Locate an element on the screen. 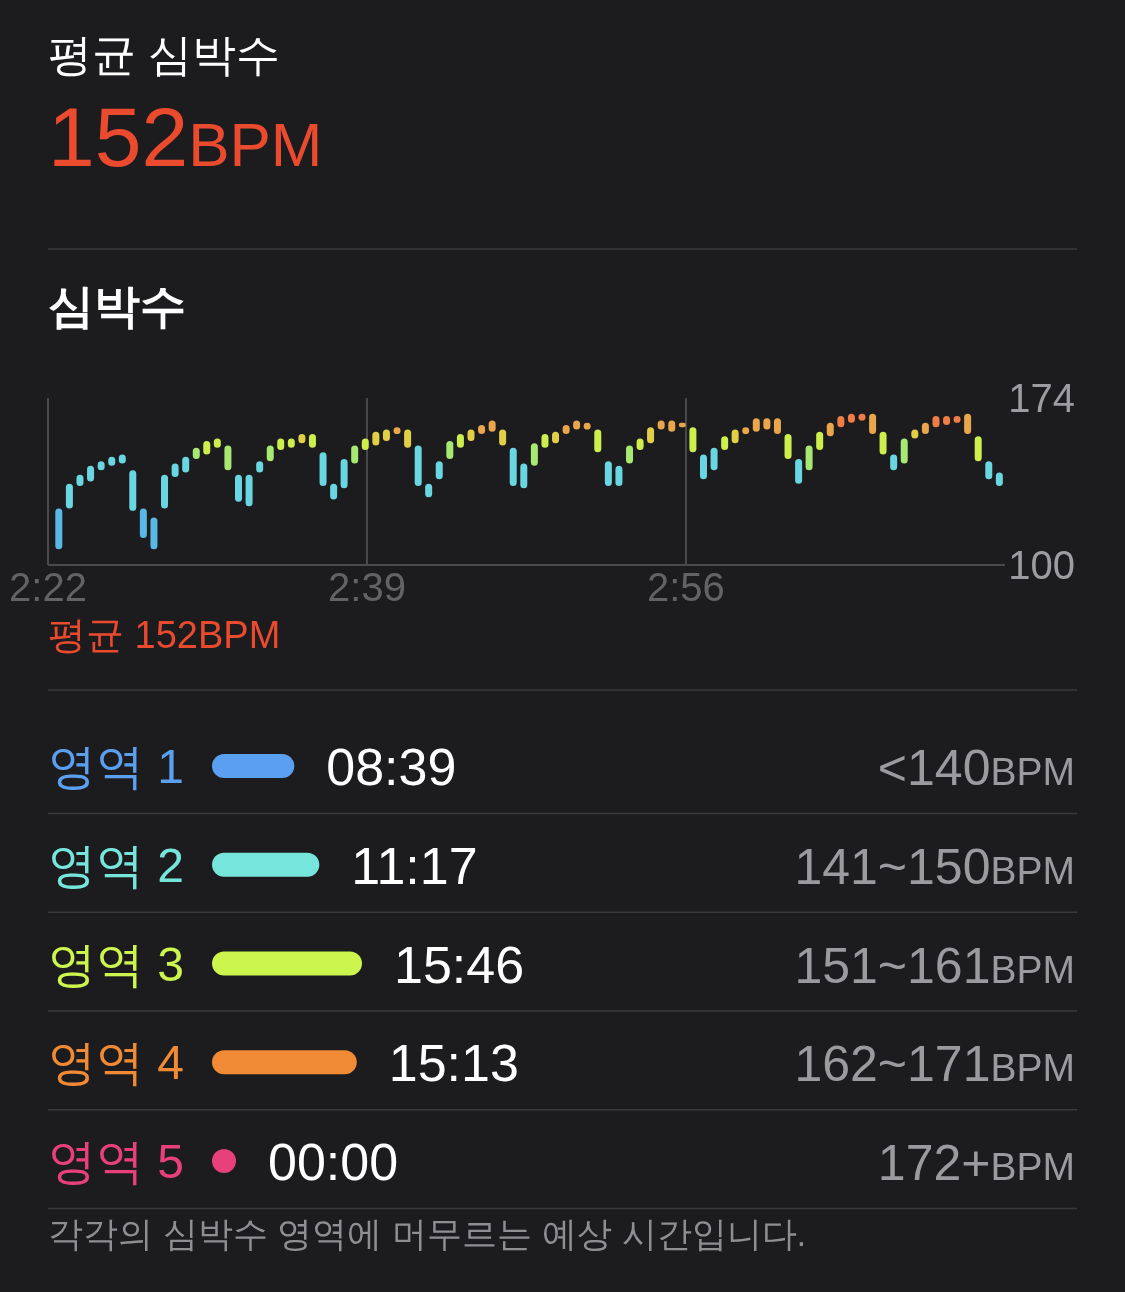 The image size is (1125, 1292). text: 평균 152BPM is located at coordinates (164, 635).